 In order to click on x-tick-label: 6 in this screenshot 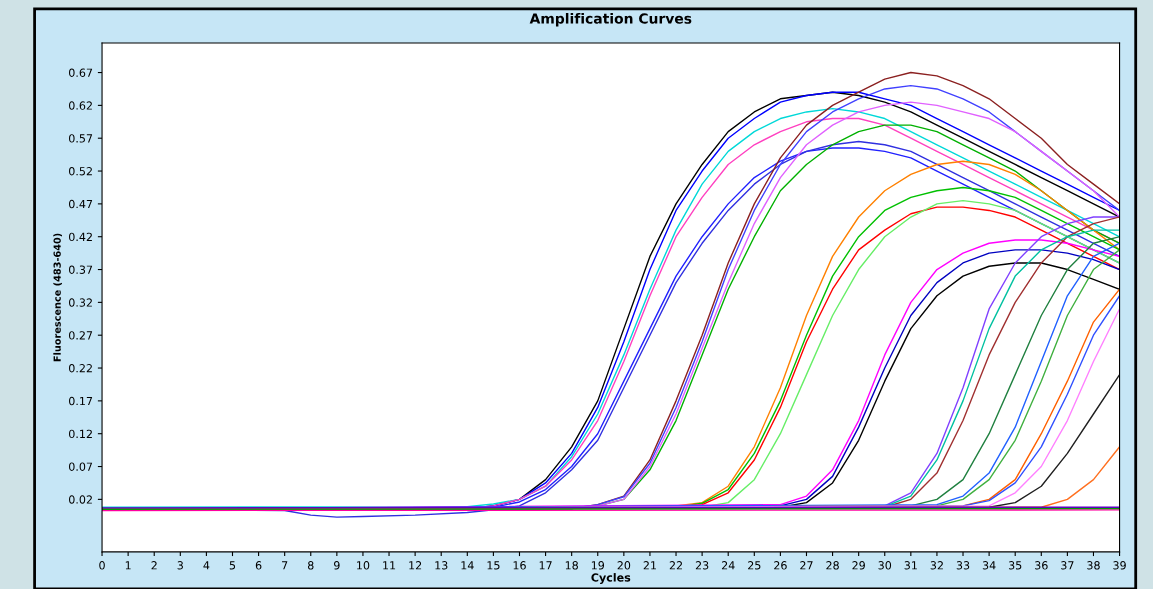, I will do `click(258, 565)`.